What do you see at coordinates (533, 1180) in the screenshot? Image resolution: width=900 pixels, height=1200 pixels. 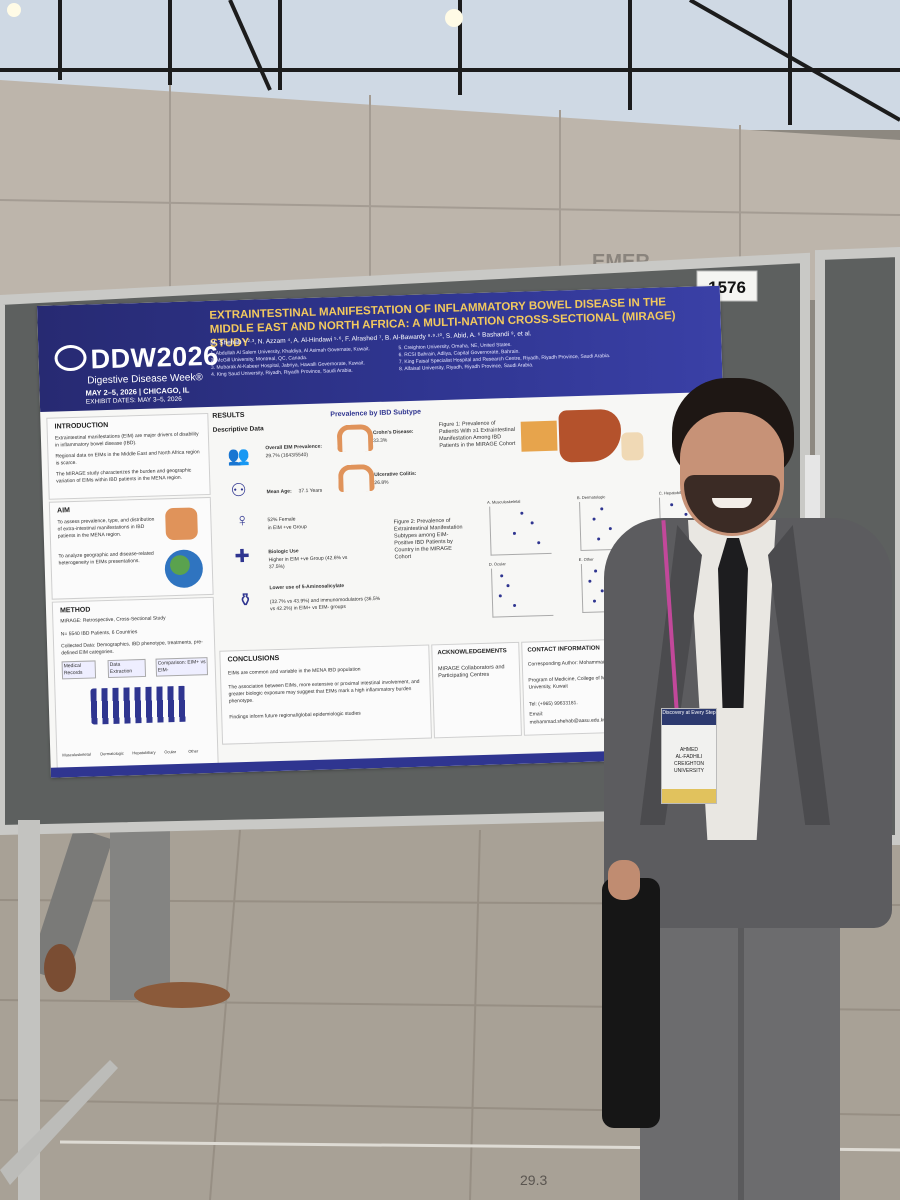 I see `floor-marking: 29.3` at bounding box center [533, 1180].